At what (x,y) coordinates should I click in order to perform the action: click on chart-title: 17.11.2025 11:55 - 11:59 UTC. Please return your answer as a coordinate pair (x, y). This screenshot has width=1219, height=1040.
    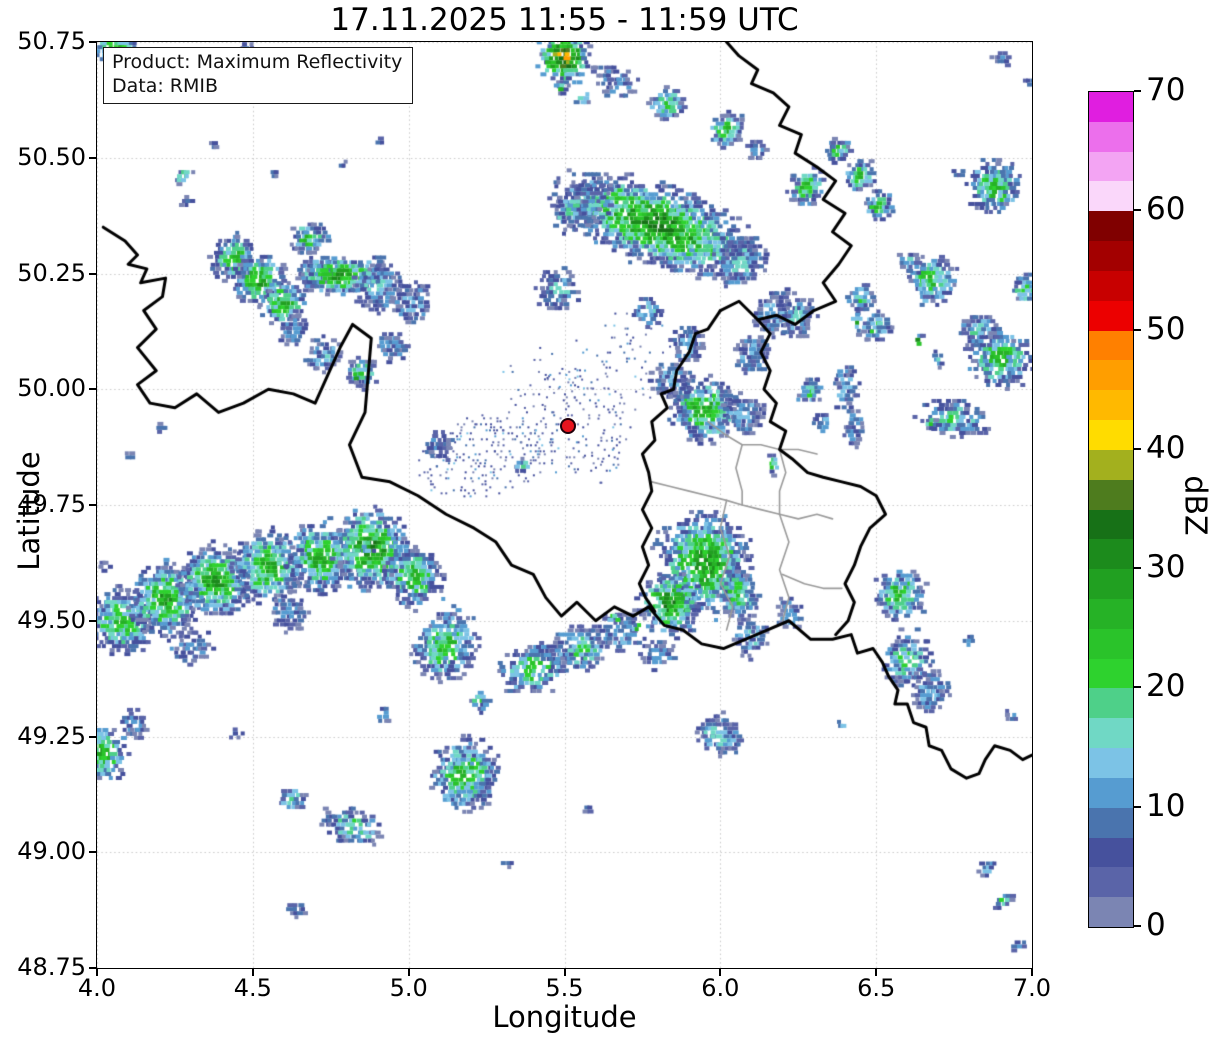
    Looking at the image, I should click on (564, 20).